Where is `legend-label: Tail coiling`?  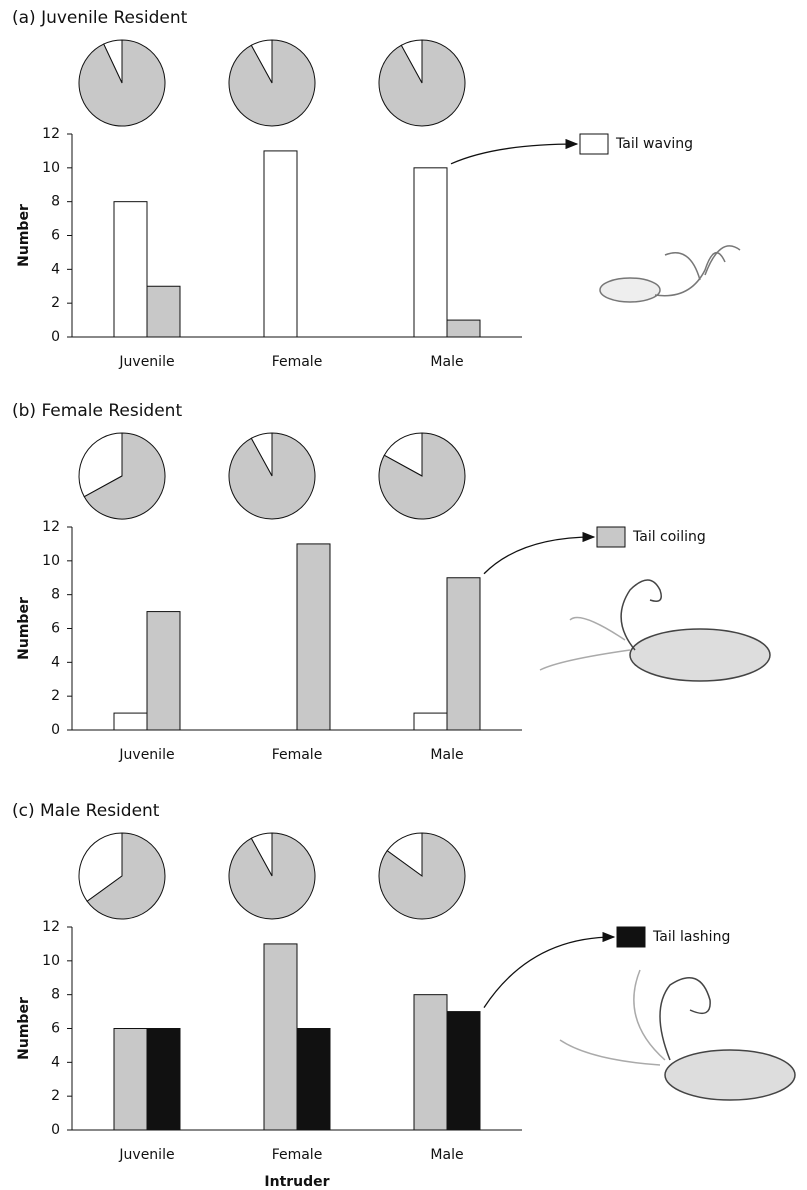 legend-label: Tail coiling is located at coordinates (669, 537).